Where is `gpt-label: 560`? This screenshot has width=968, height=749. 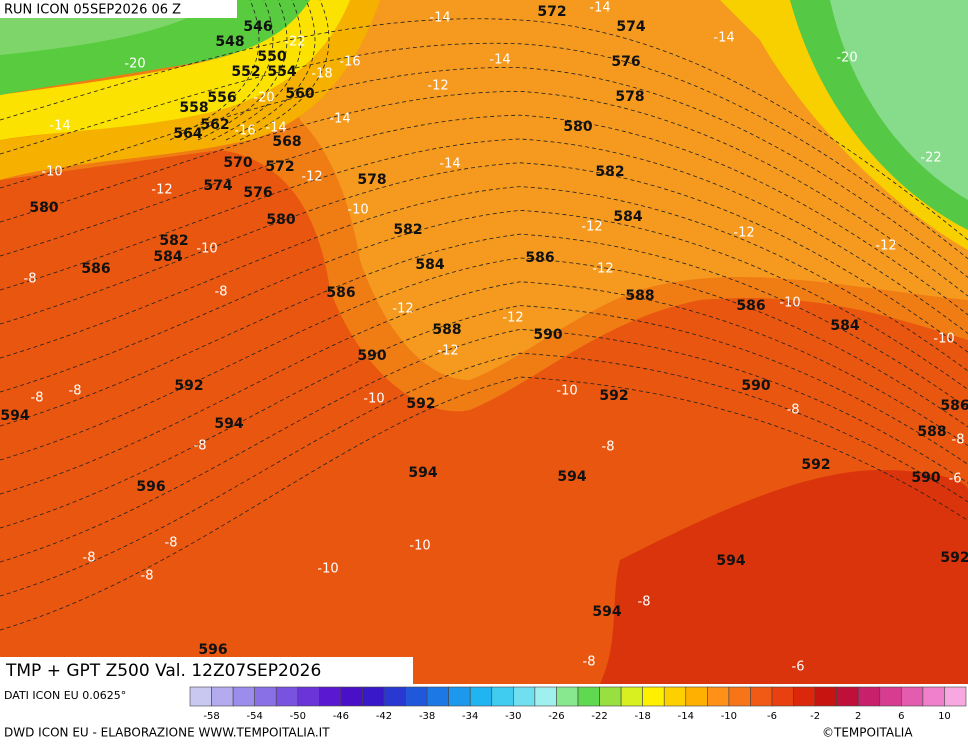
gpt-label: 560 is located at coordinates (299, 94).